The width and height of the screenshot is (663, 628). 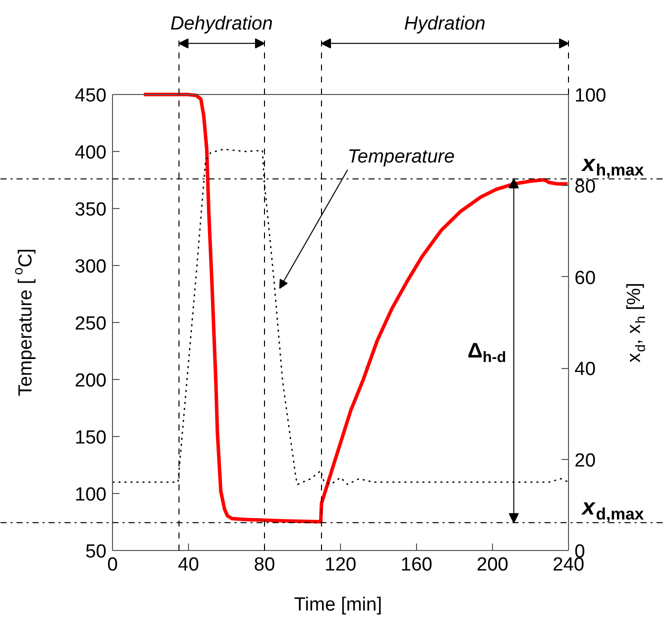 I want to click on x-axis-title: Time [min], so click(x=338, y=605).